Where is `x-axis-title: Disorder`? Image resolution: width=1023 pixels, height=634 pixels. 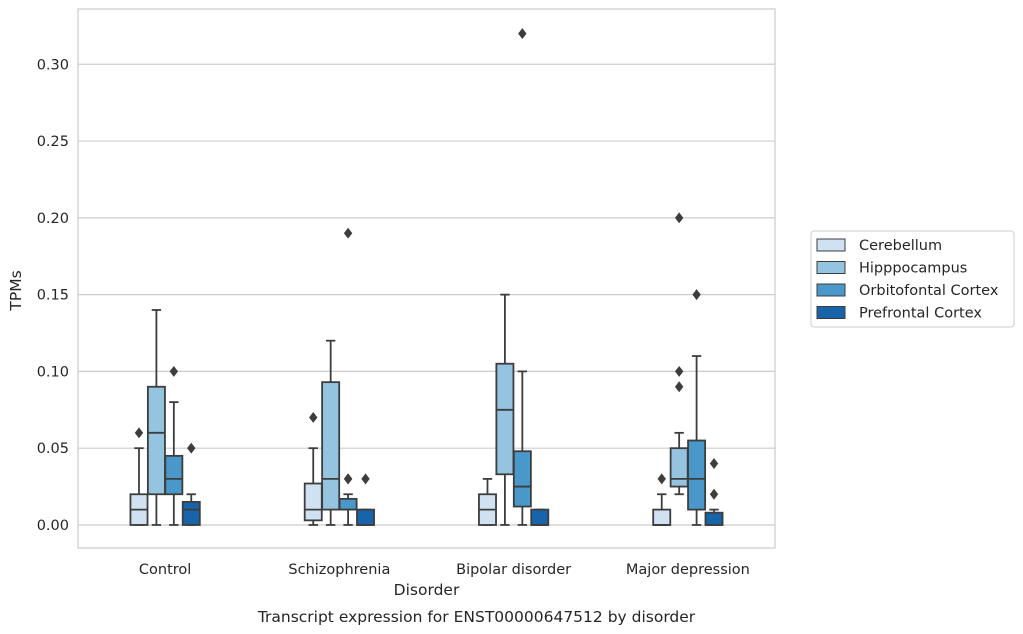
x-axis-title: Disorder is located at coordinates (427, 590).